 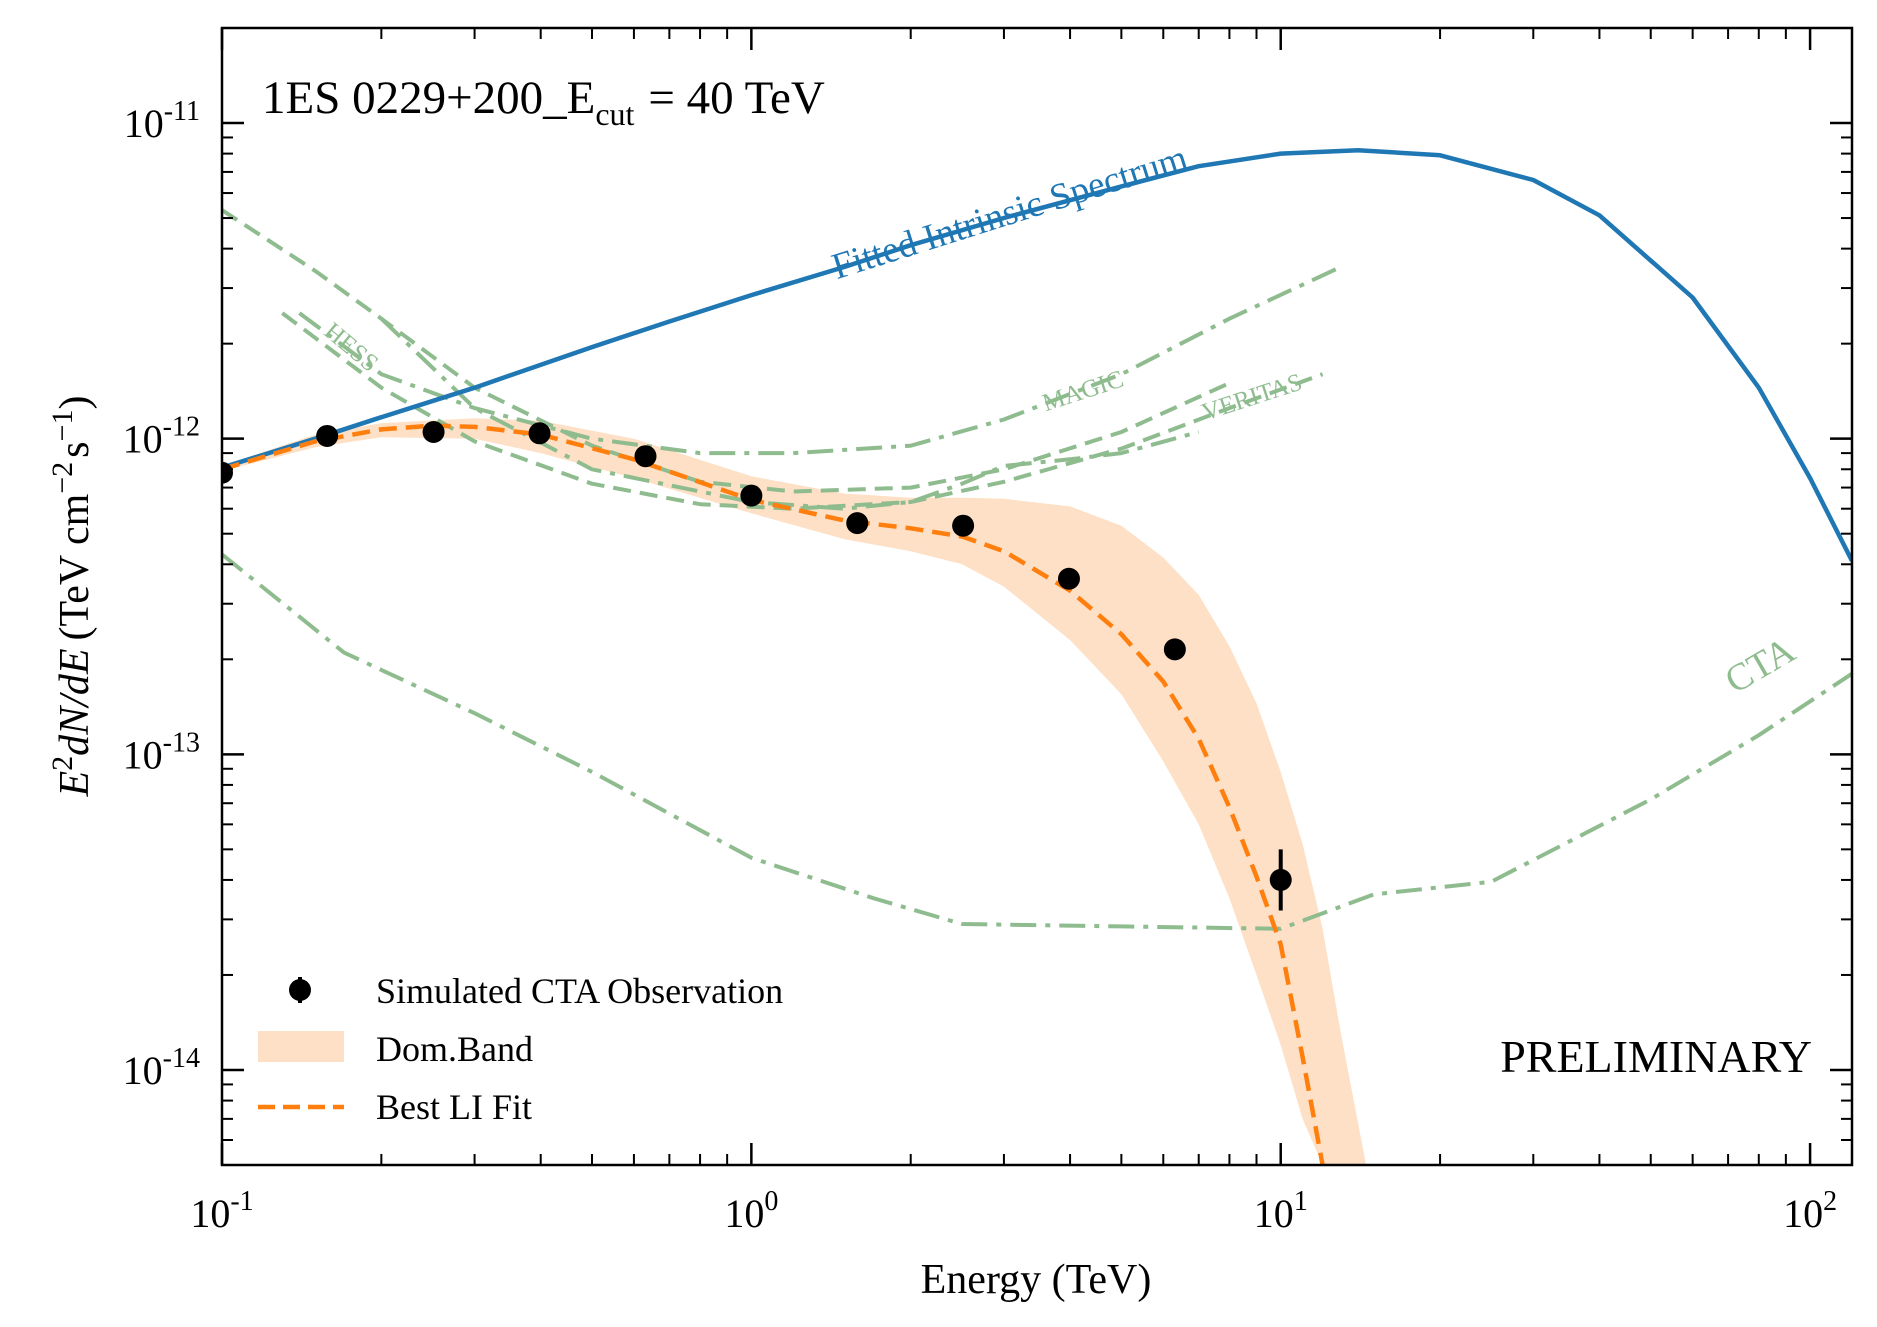 I want to click on legend-points-marker, so click(x=300, y=990).